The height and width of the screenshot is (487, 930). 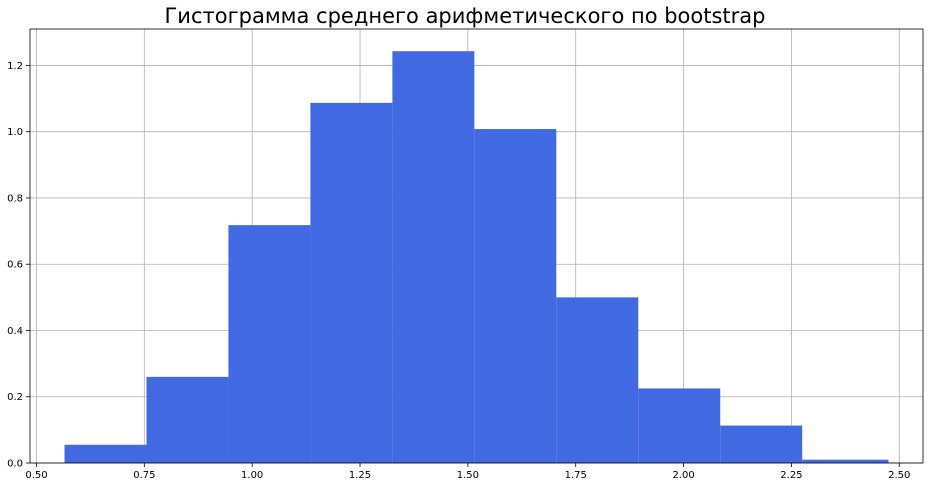 What do you see at coordinates (576, 475) in the screenshot?
I see `x-tick-label: 1.75` at bounding box center [576, 475].